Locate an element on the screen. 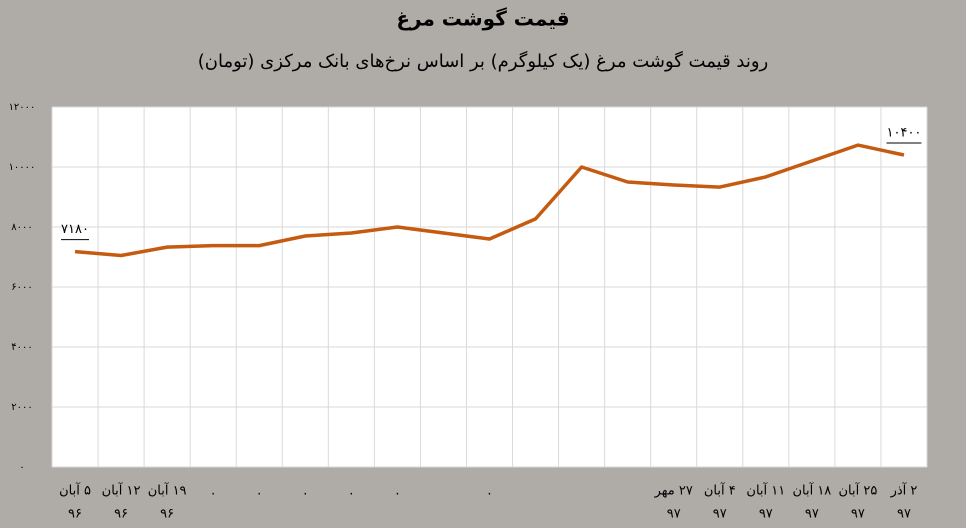 The height and width of the screenshot is (528, 966). x-tick-label: ۲۵ آبان is located at coordinates (857, 490).